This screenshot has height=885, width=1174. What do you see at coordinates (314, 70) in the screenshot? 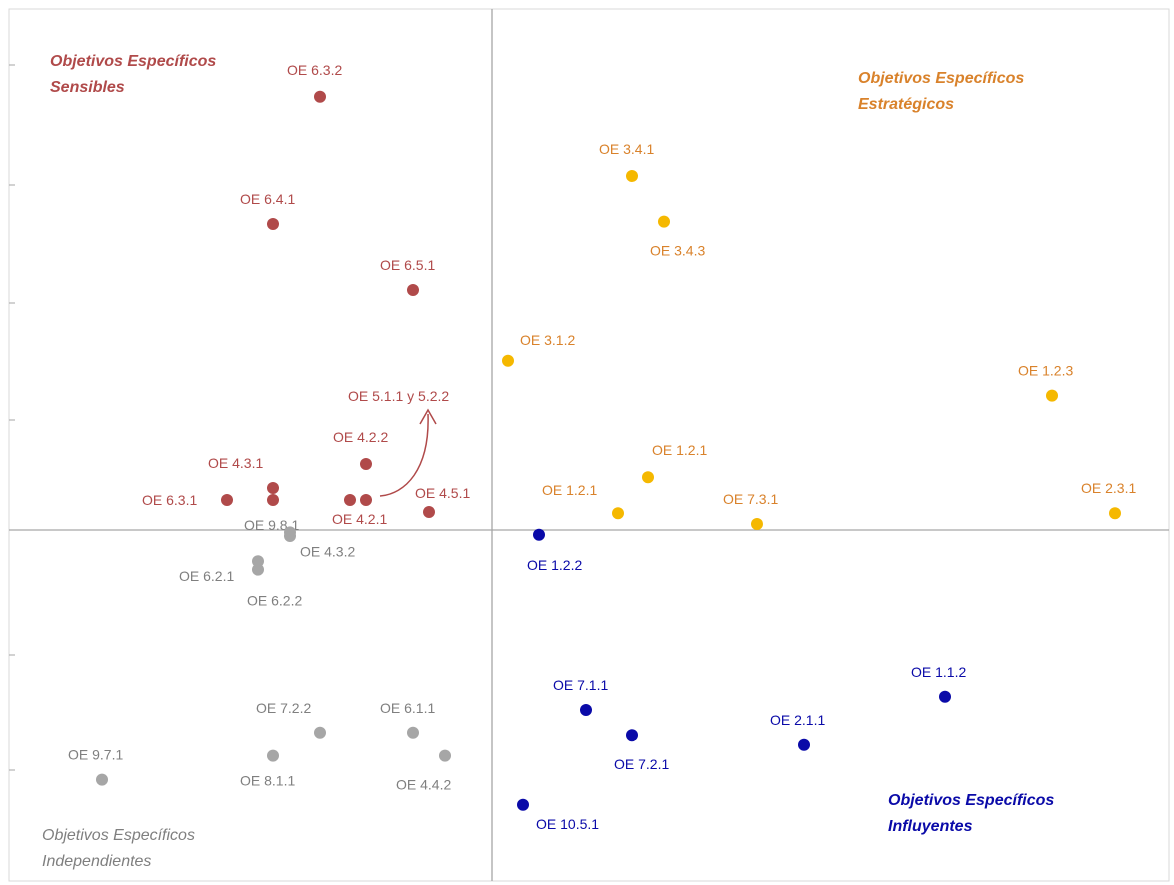
I see `data-label-sensibles: OE 6.3.2` at bounding box center [314, 70].